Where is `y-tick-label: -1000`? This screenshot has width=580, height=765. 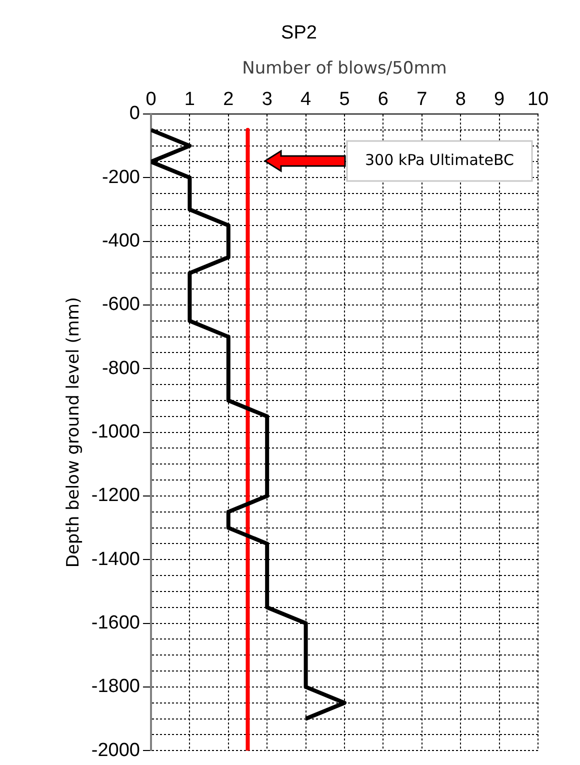 y-tick-label: -1000 is located at coordinates (115, 432).